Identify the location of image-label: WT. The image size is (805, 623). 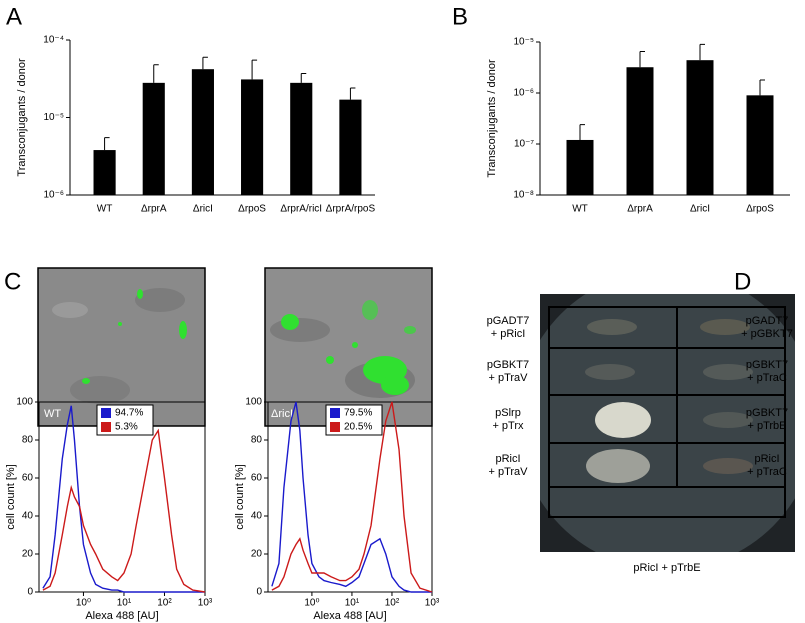
(52, 414).